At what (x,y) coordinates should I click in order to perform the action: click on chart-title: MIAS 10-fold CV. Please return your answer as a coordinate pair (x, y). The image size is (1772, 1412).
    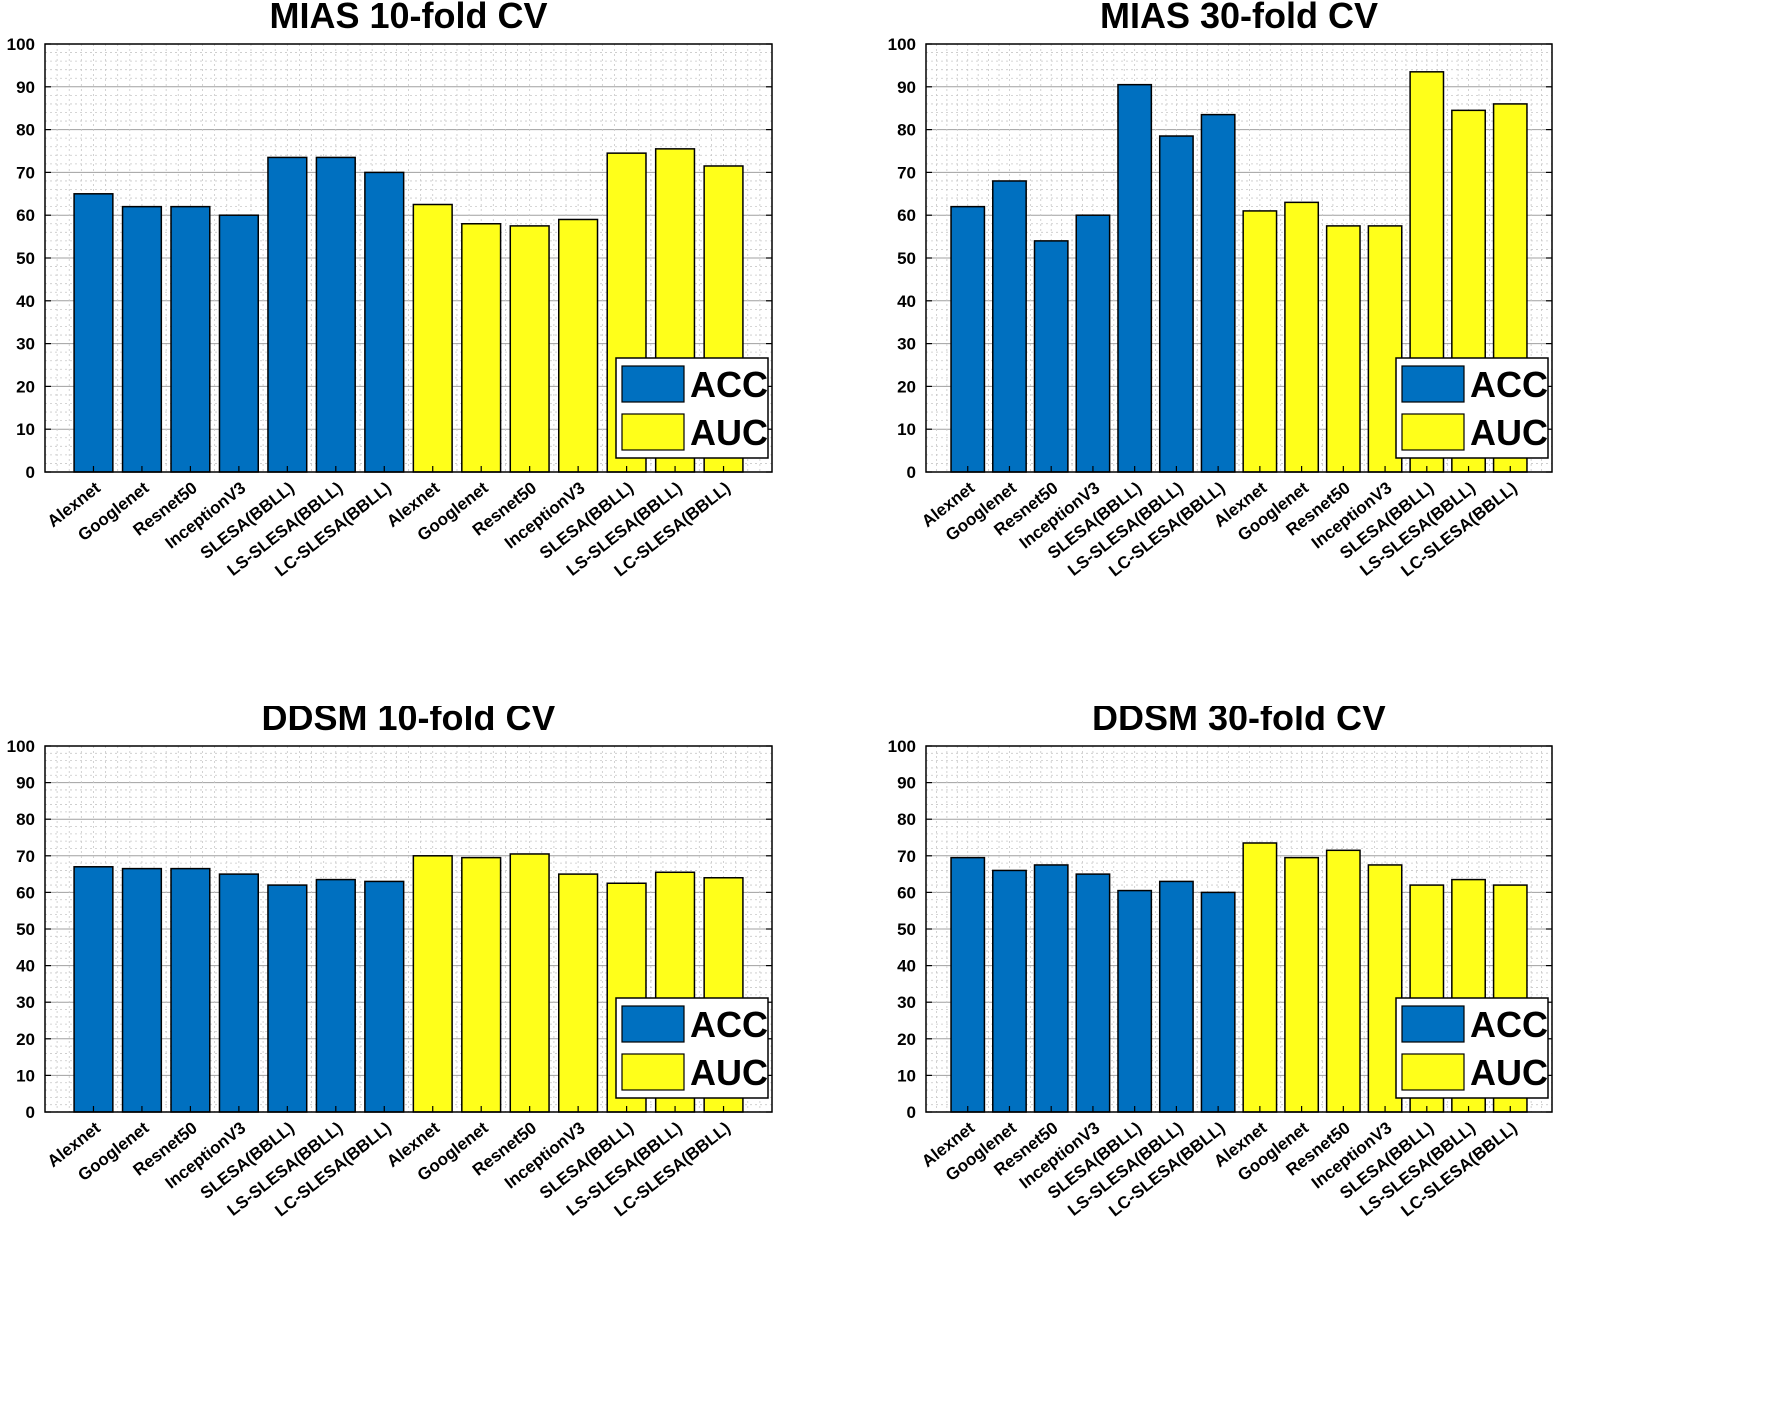
    Looking at the image, I should click on (408, 18).